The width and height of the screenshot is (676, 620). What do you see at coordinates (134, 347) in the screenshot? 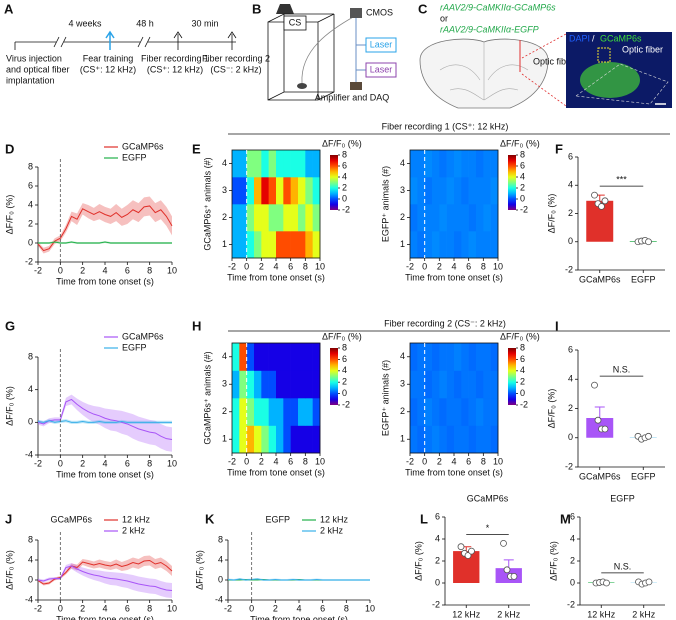
I see `legend-label: EGFP` at bounding box center [134, 347].